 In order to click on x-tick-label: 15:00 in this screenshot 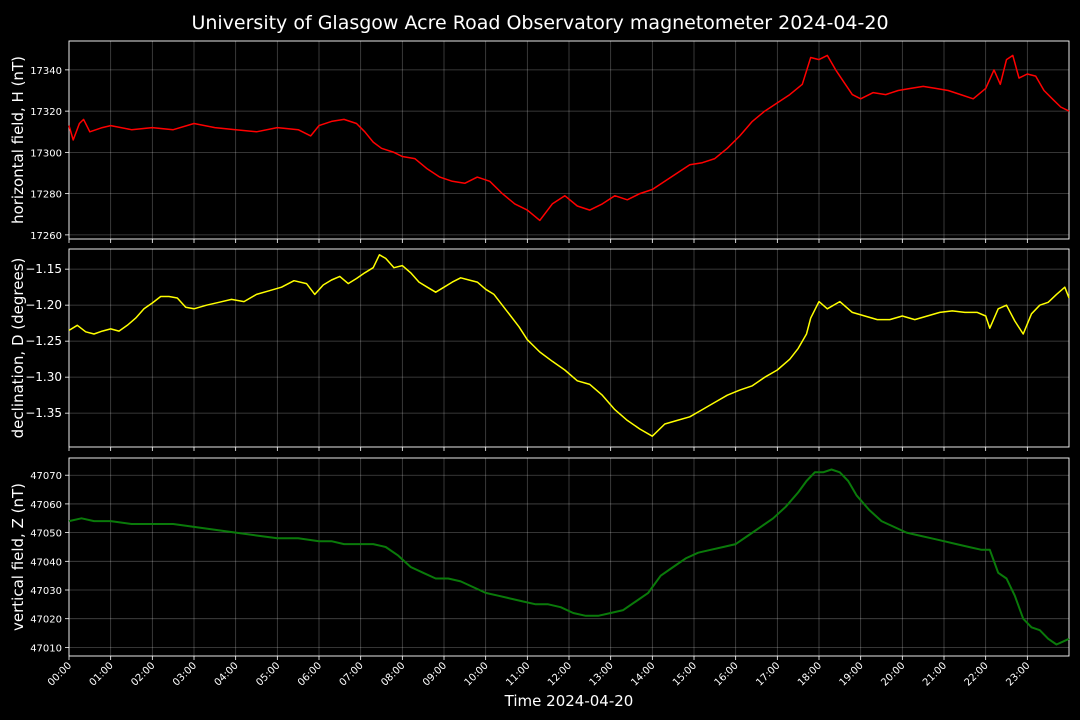, I will do `click(685, 674)`.